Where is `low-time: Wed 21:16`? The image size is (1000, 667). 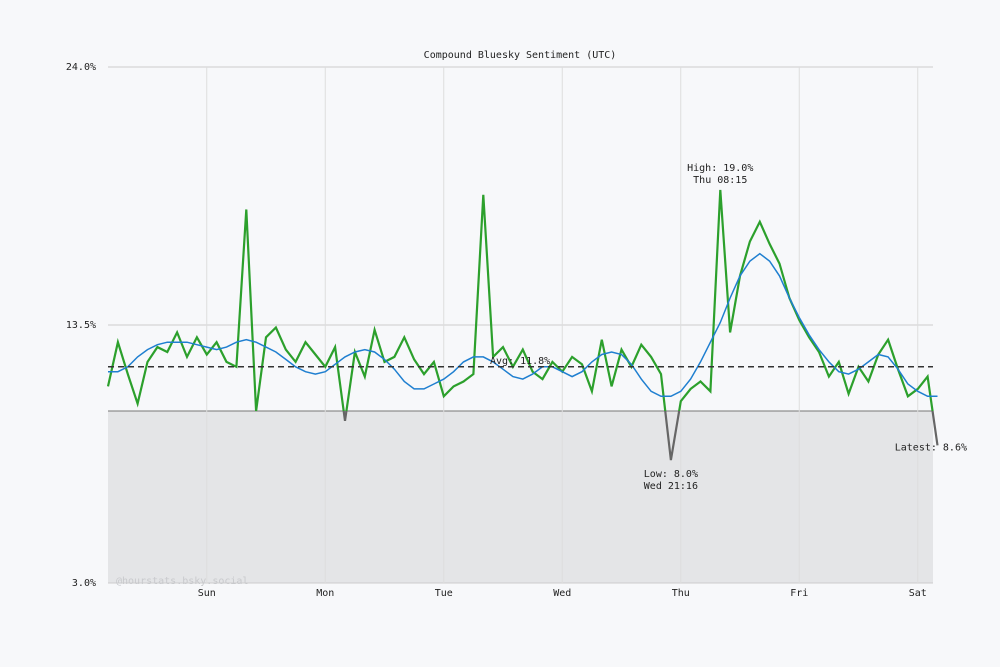
low-time: Wed 21:16 is located at coordinates (671, 486).